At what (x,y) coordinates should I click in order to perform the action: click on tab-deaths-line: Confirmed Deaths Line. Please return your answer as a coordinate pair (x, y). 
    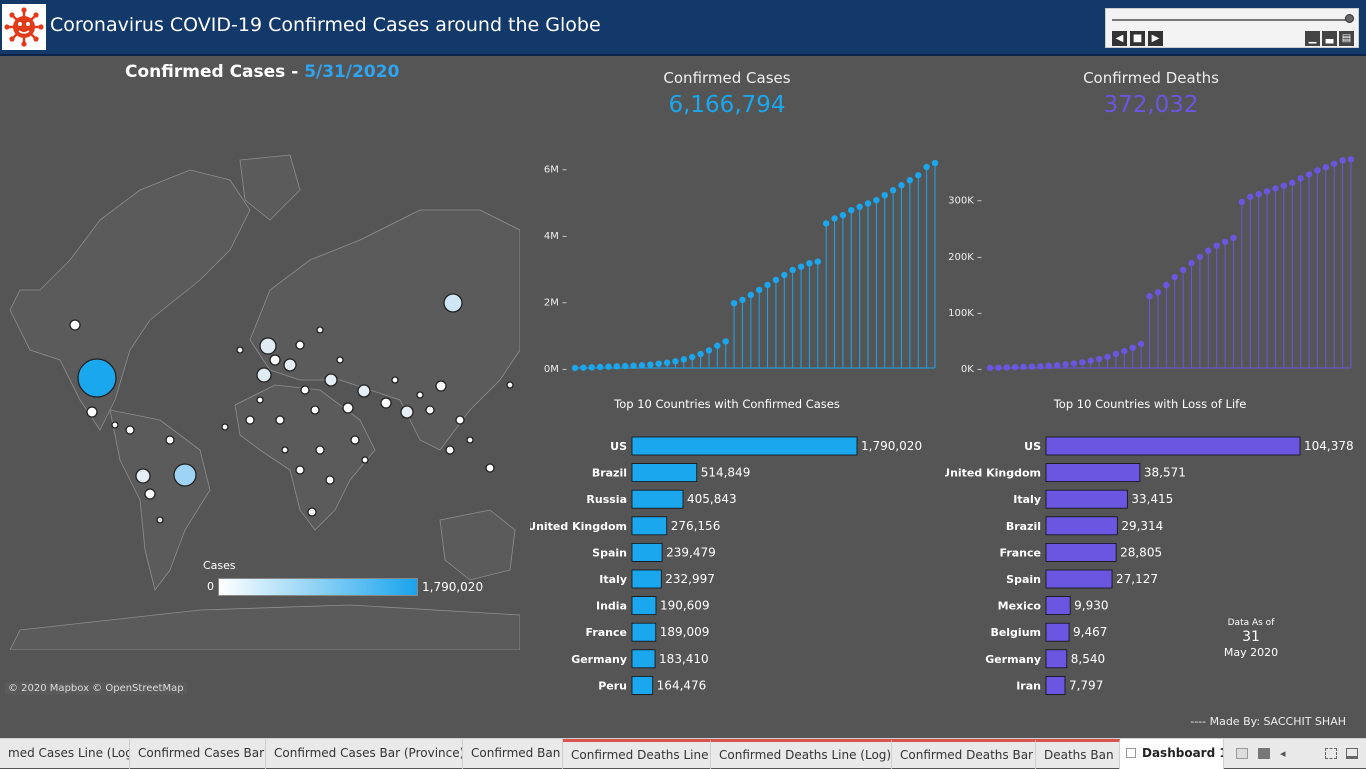
    Looking at the image, I should click on (637, 754).